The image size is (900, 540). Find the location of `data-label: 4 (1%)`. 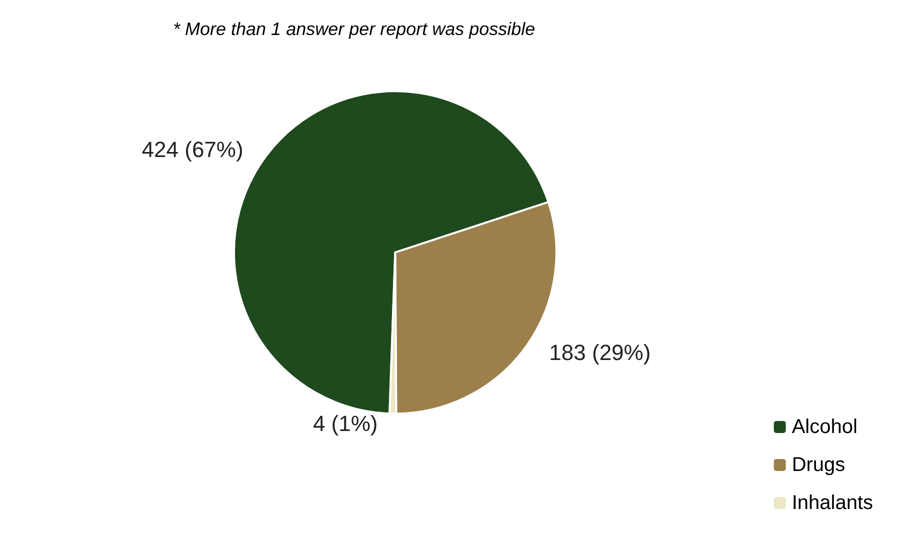

data-label: 4 (1%) is located at coordinates (345, 423).